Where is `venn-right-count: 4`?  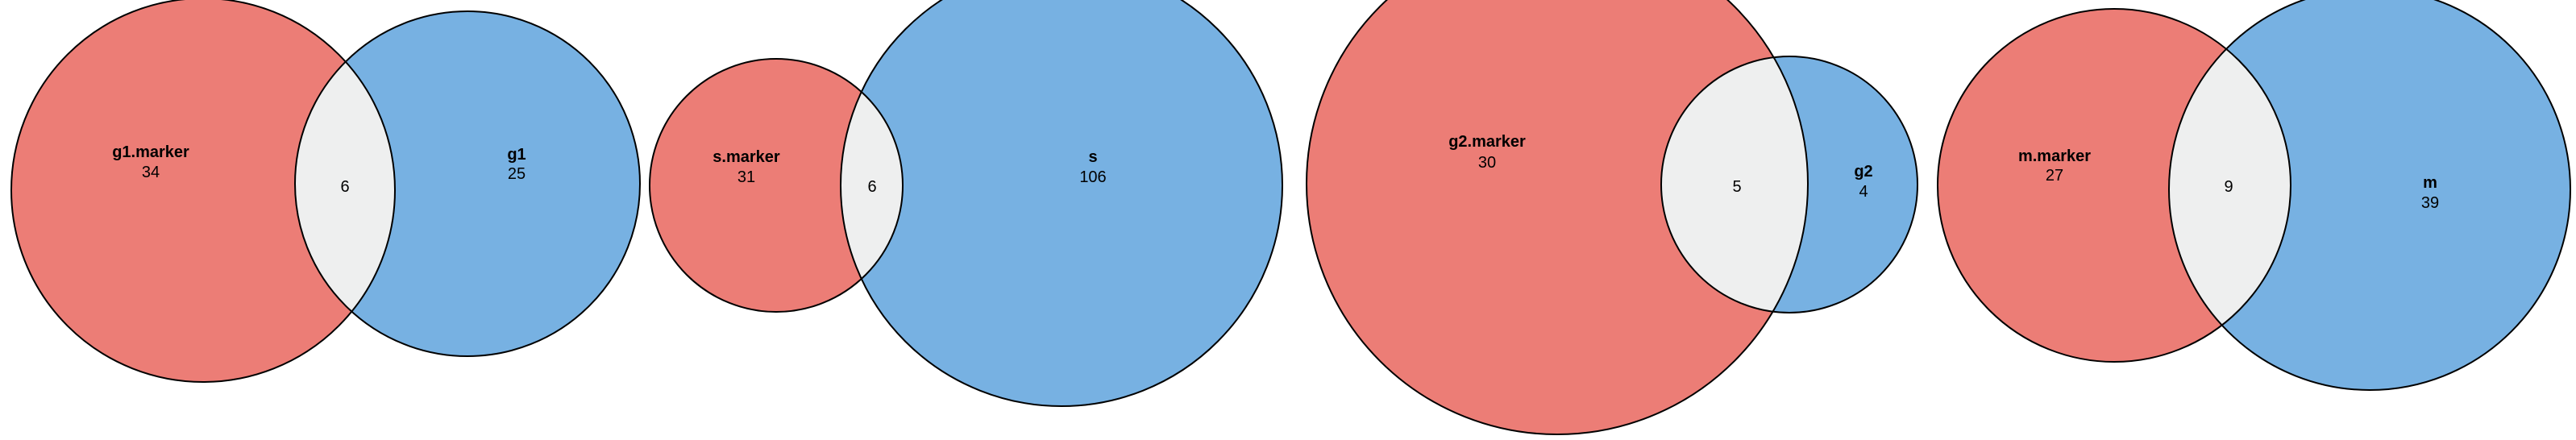 venn-right-count: 4 is located at coordinates (1863, 192).